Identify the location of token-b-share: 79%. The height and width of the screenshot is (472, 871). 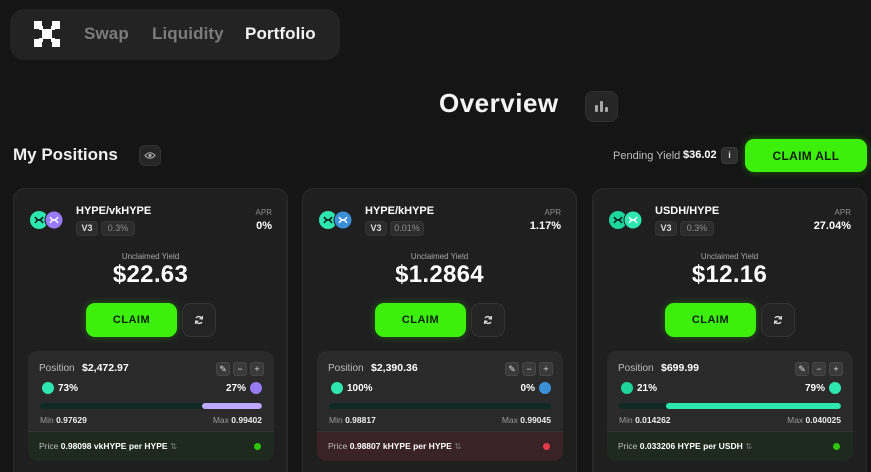
(823, 388).